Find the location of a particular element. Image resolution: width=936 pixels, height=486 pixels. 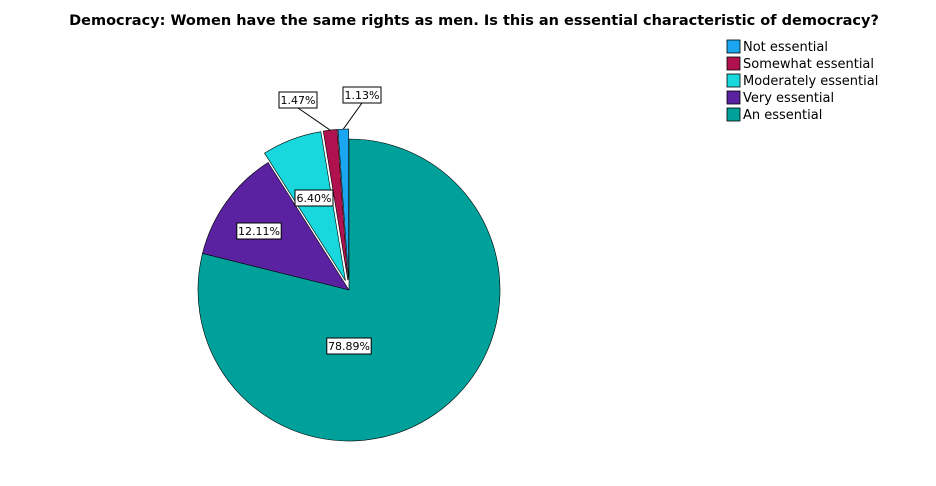

data-label-moderately-essential: 6.40% is located at coordinates (314, 198).